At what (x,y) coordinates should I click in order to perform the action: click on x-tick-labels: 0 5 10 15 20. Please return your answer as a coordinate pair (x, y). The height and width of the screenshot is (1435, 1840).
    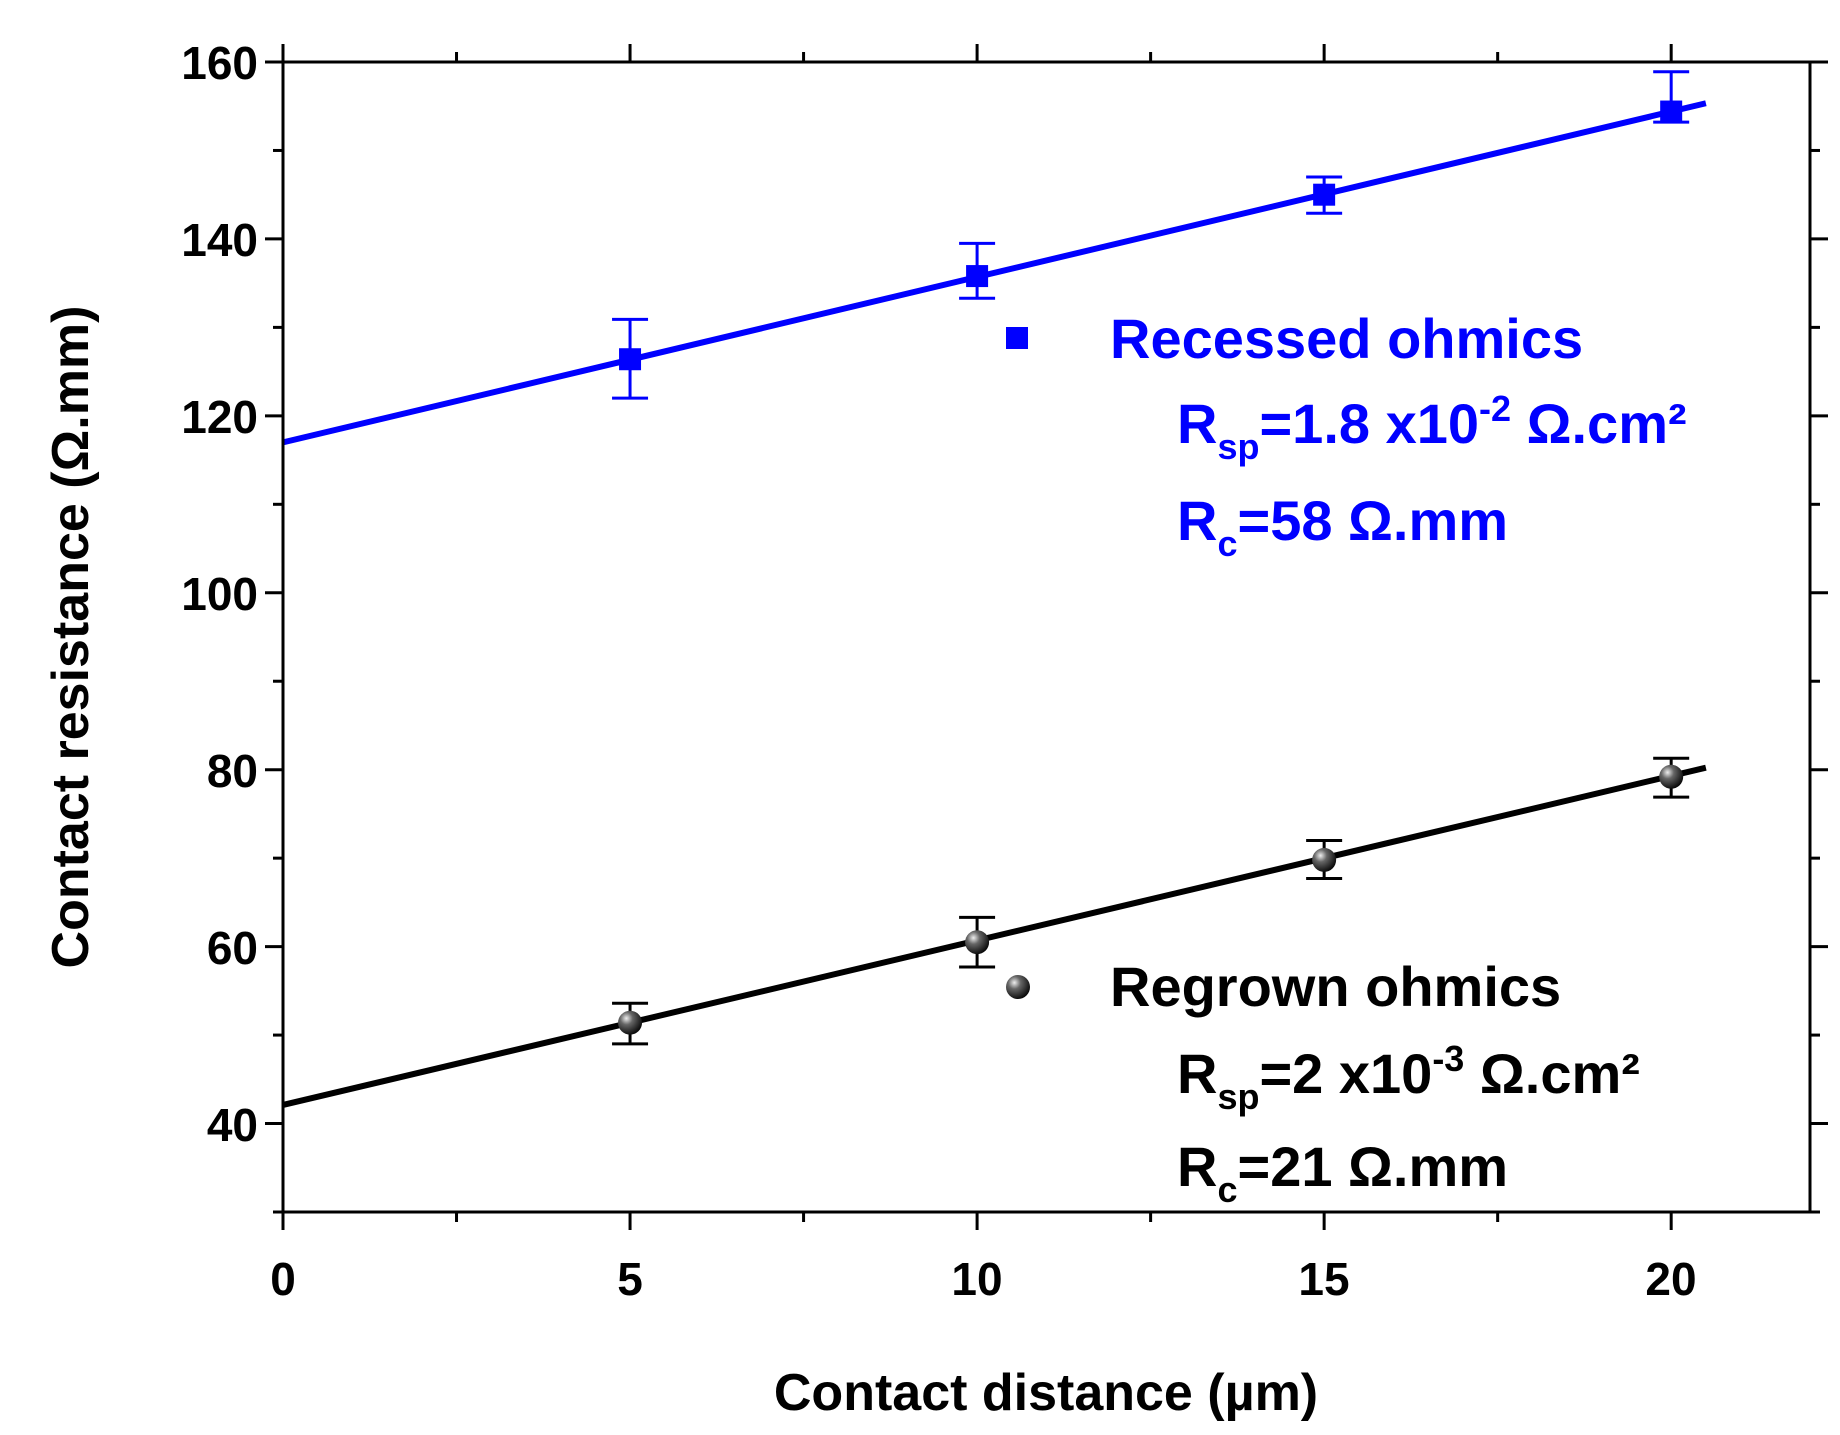
    Looking at the image, I should click on (983, 1279).